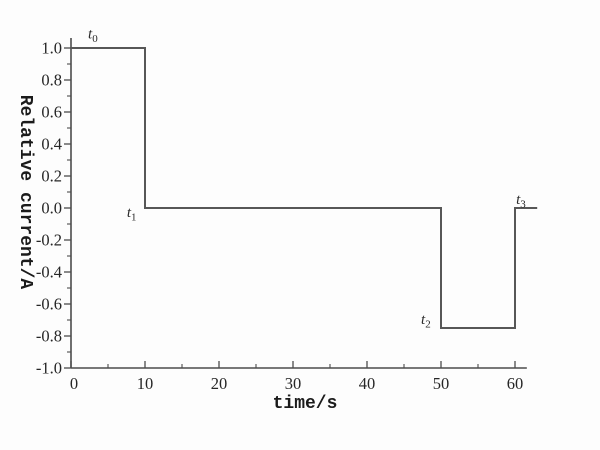  Describe the element at coordinates (49, 272) in the screenshot. I see `y-tick-label: -0.4` at that location.